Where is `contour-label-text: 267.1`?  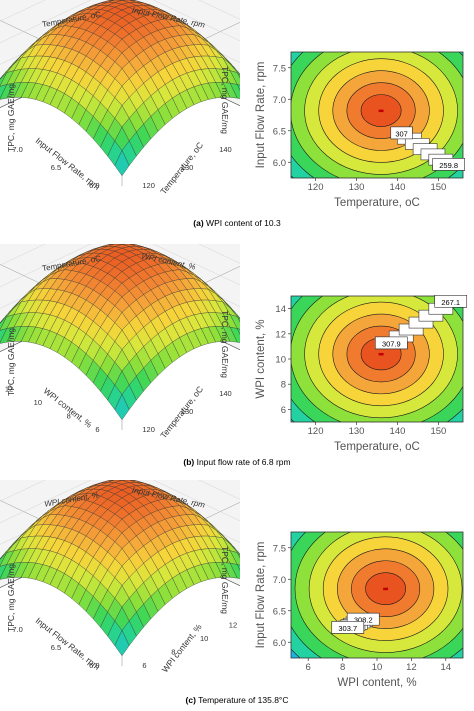 contour-label-text: 267.1 is located at coordinates (450, 302).